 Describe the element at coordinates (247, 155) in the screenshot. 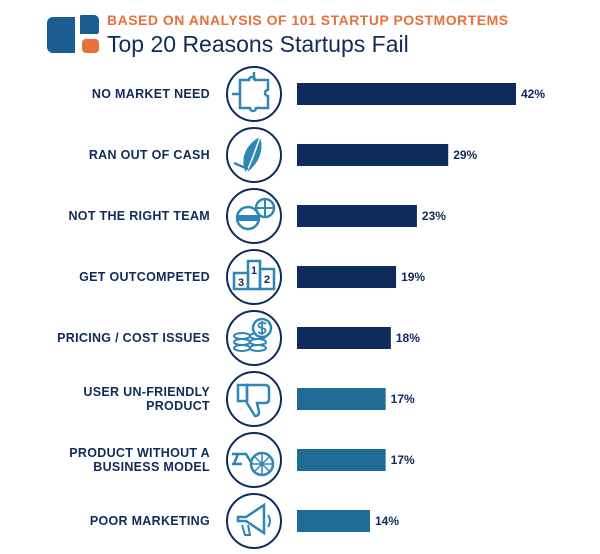

I see `cash-leaf-icon` at that location.